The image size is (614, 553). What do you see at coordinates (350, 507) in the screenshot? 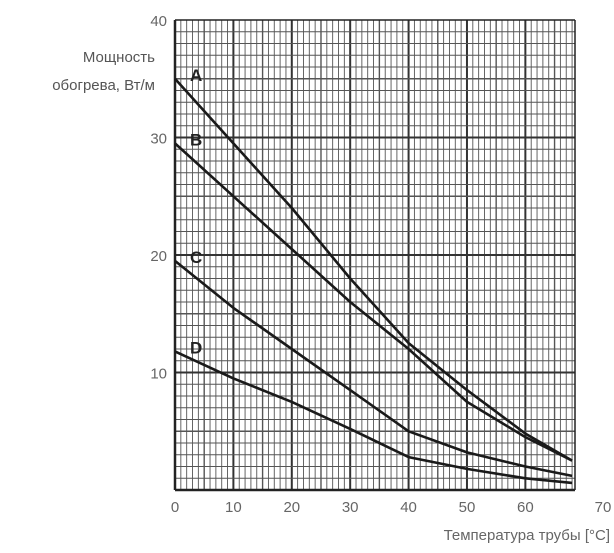
I see `x-tick-label: 30` at bounding box center [350, 507].